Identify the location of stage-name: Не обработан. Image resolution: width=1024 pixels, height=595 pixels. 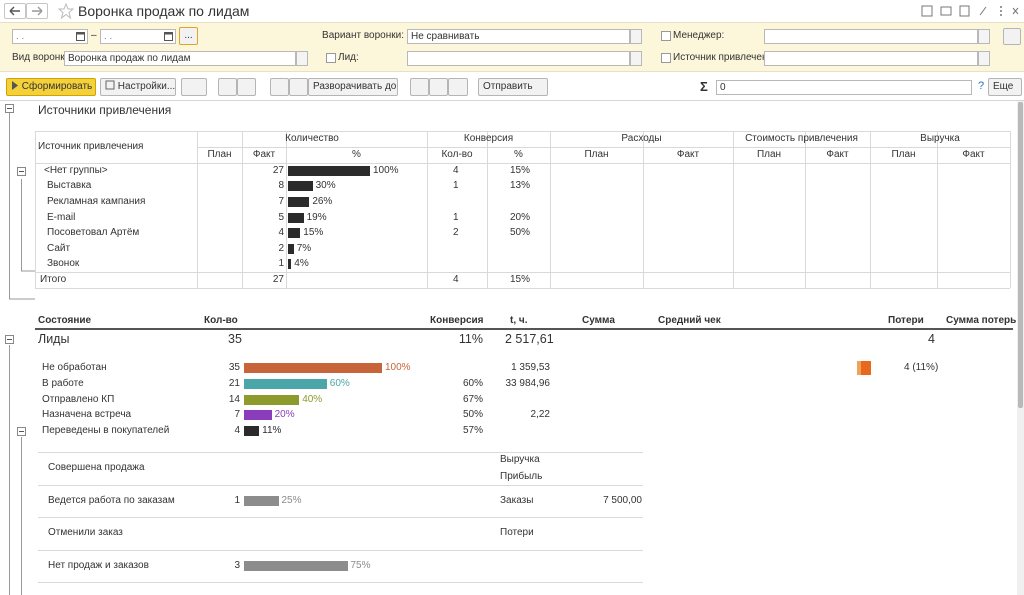
(74, 367).